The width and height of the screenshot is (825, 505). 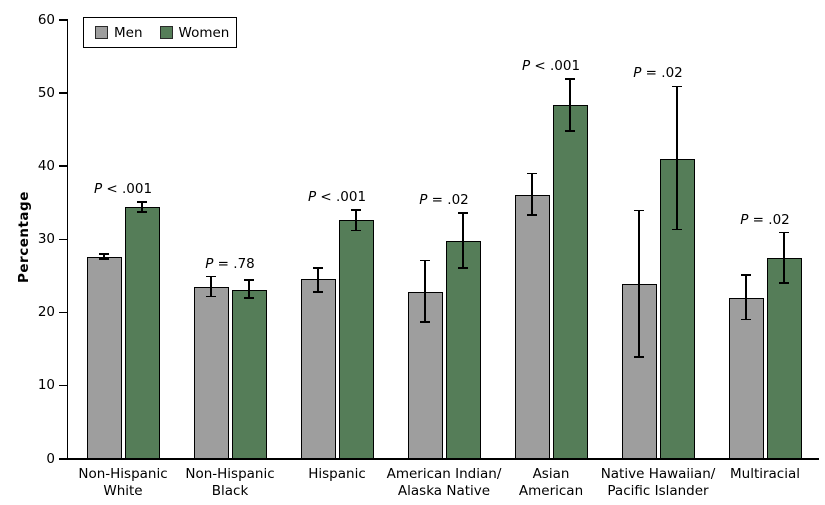 I want to click on x-category-label-line: Multiracial, so click(x=765, y=474).